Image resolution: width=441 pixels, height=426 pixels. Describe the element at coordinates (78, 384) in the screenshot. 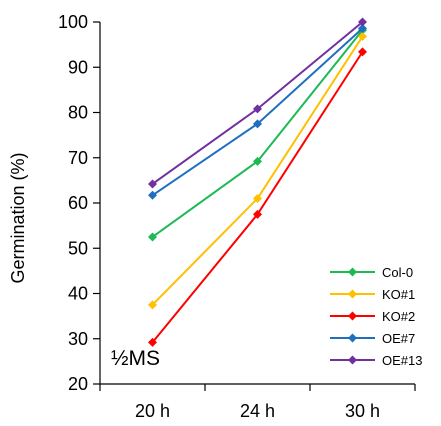

I see `y-tick-label: 20` at that location.